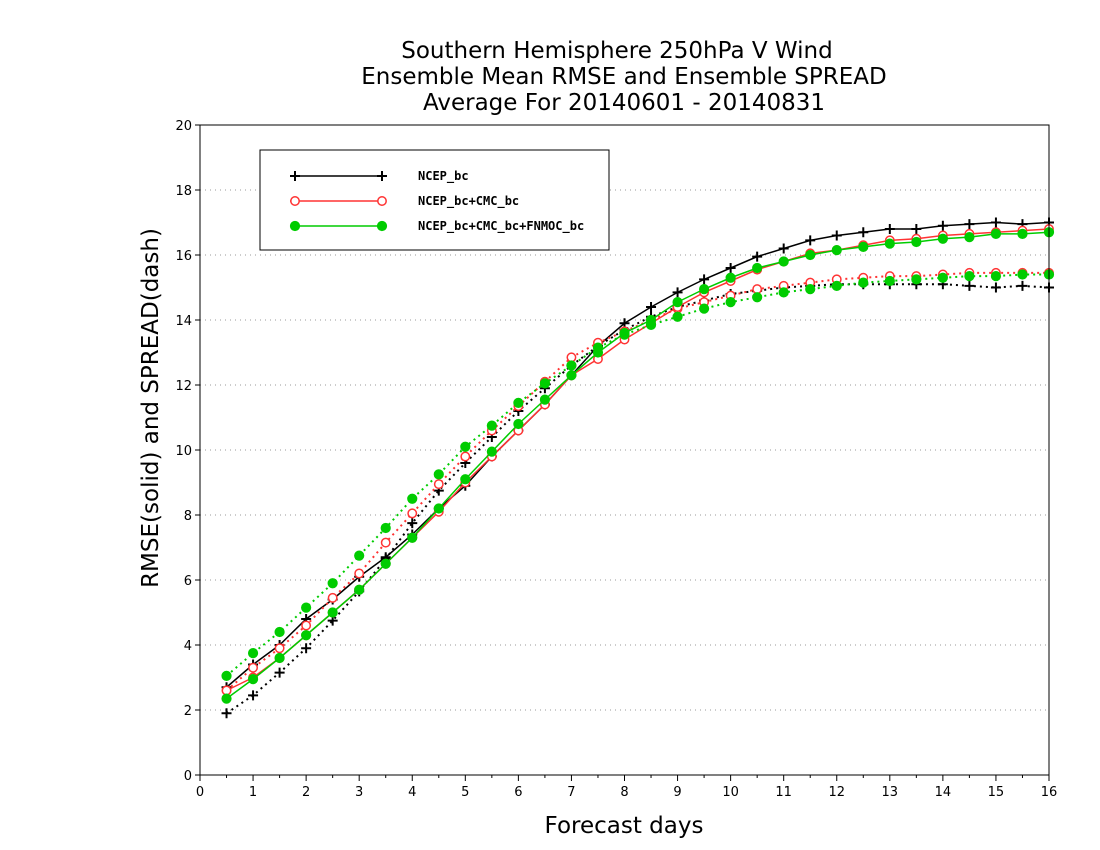  What do you see at coordinates (183, 191) in the screenshot?
I see `y-tick-label: 18` at bounding box center [183, 191].